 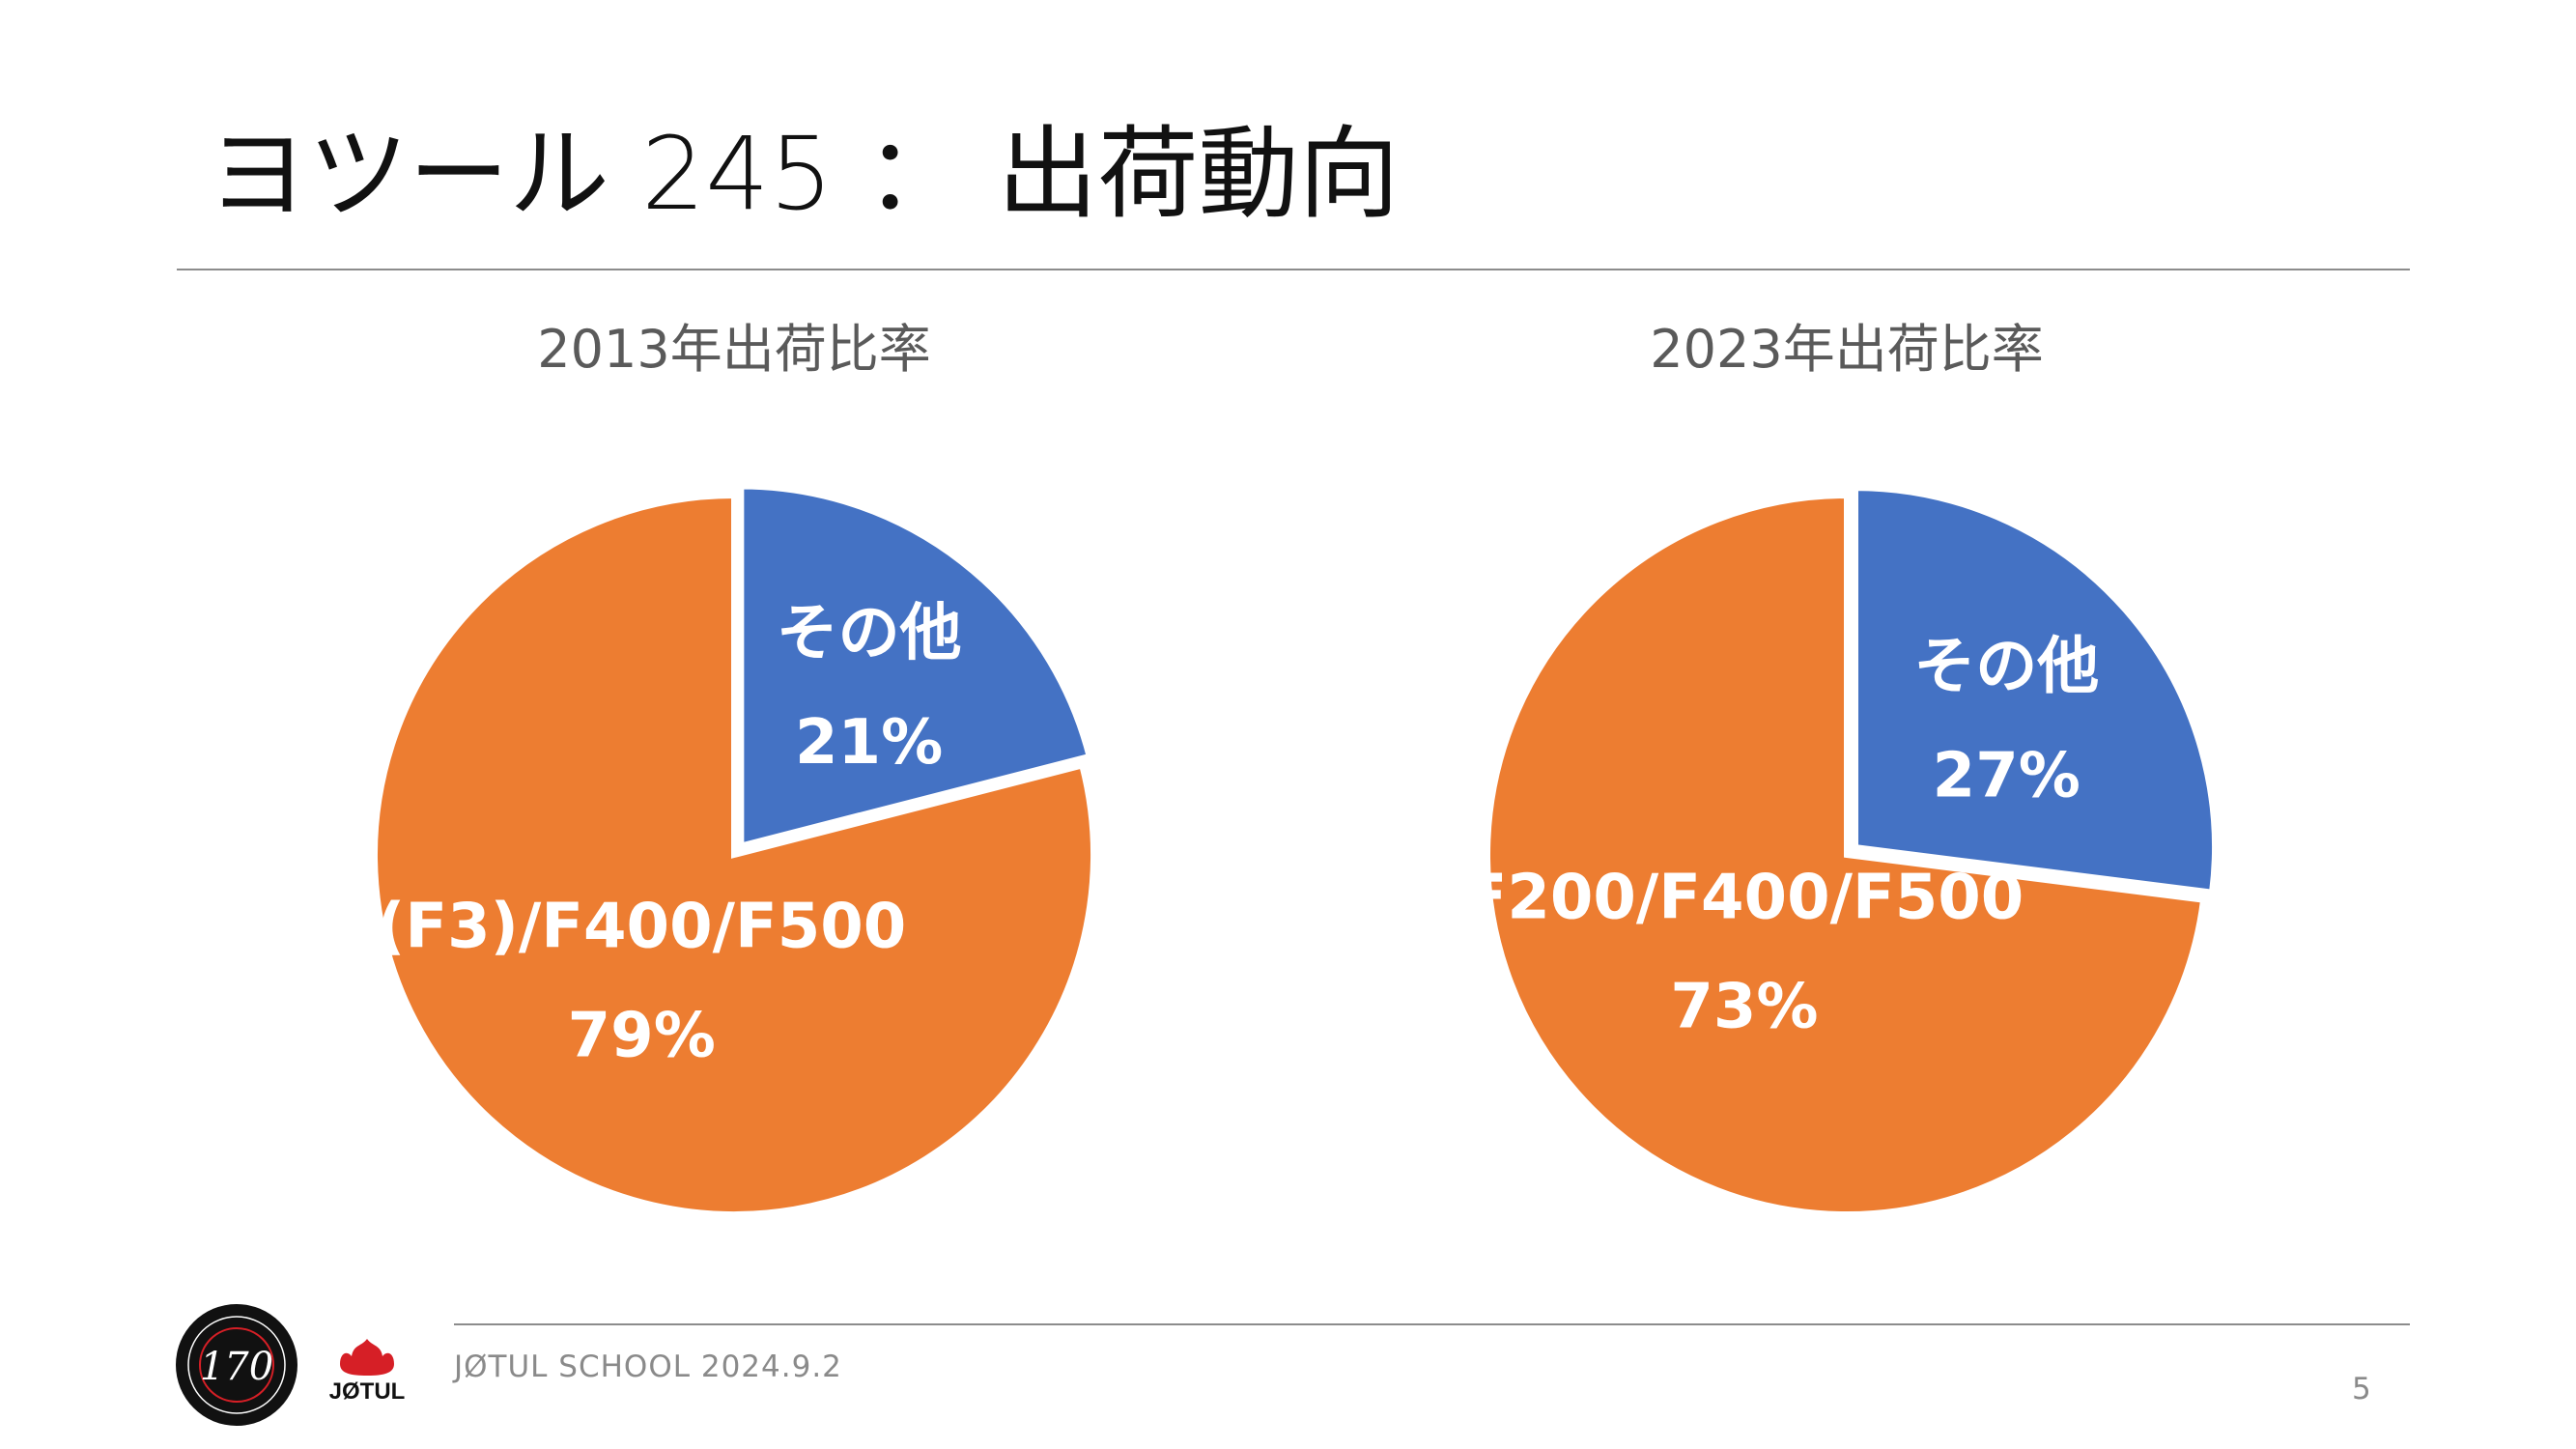 I want to click on pie-label-0-0: その他, so click(x=869, y=633).